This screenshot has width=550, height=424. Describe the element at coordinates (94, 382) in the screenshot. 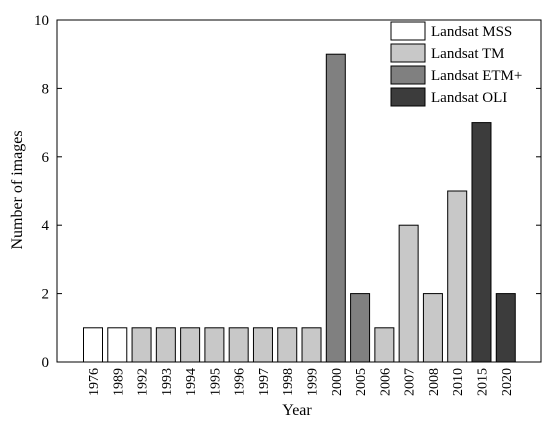

I see `x-tick-label: 1976` at that location.